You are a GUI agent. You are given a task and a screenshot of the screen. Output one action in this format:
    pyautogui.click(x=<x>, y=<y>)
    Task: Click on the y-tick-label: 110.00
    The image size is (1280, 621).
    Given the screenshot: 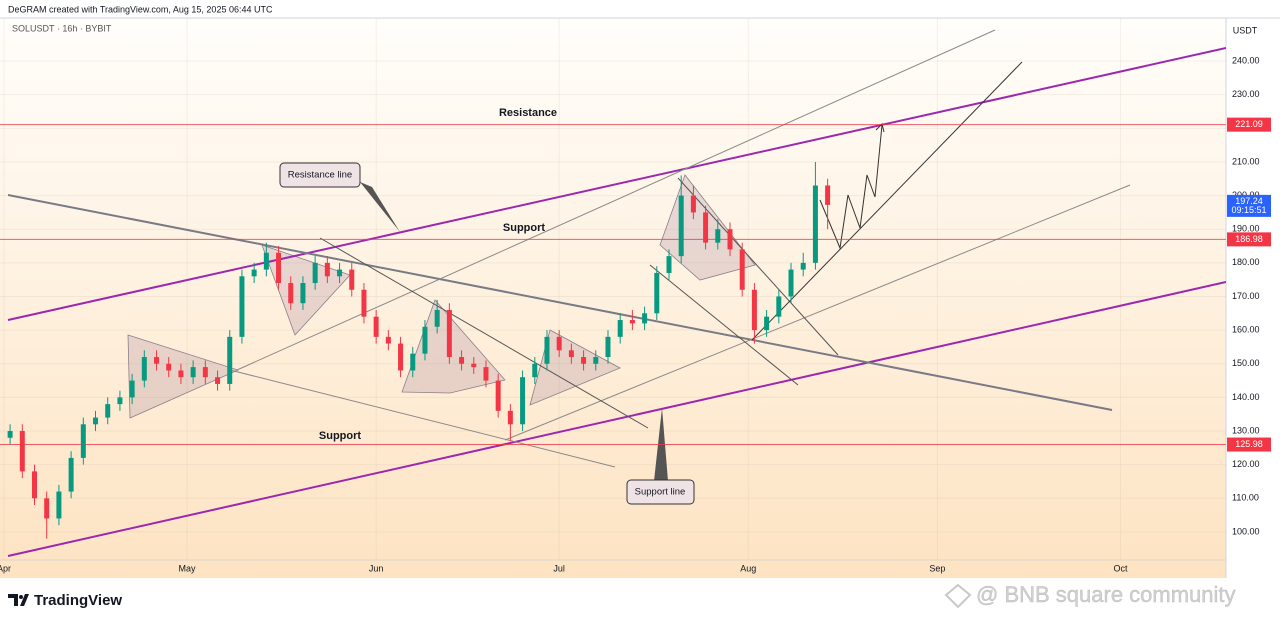 What is the action you would take?
    pyautogui.click(x=1245, y=498)
    